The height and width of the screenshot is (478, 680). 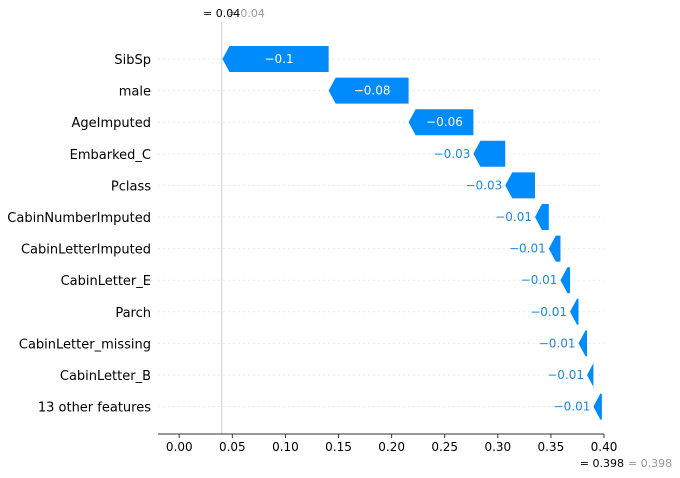 I want to click on feature-label: CabinNumberImputed, so click(x=79, y=218).